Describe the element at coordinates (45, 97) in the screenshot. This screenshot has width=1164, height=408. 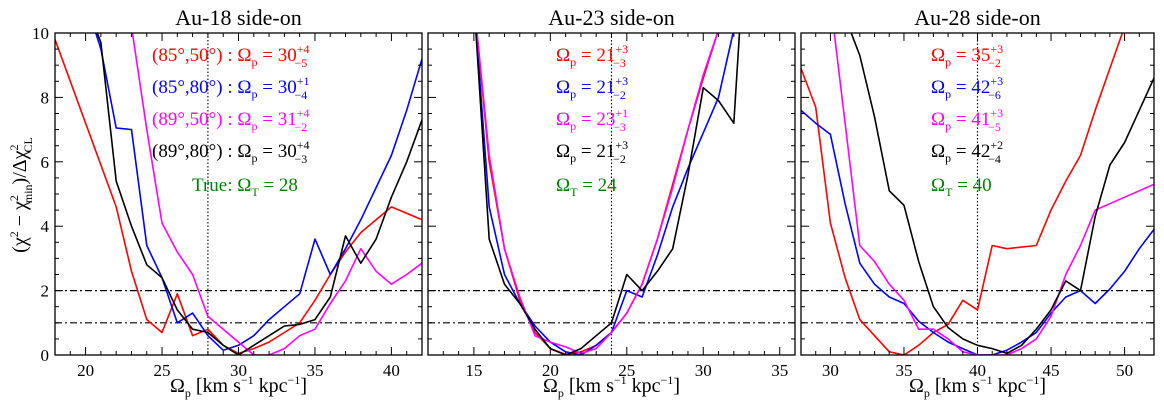
I see `y-tick-label: 8` at that location.